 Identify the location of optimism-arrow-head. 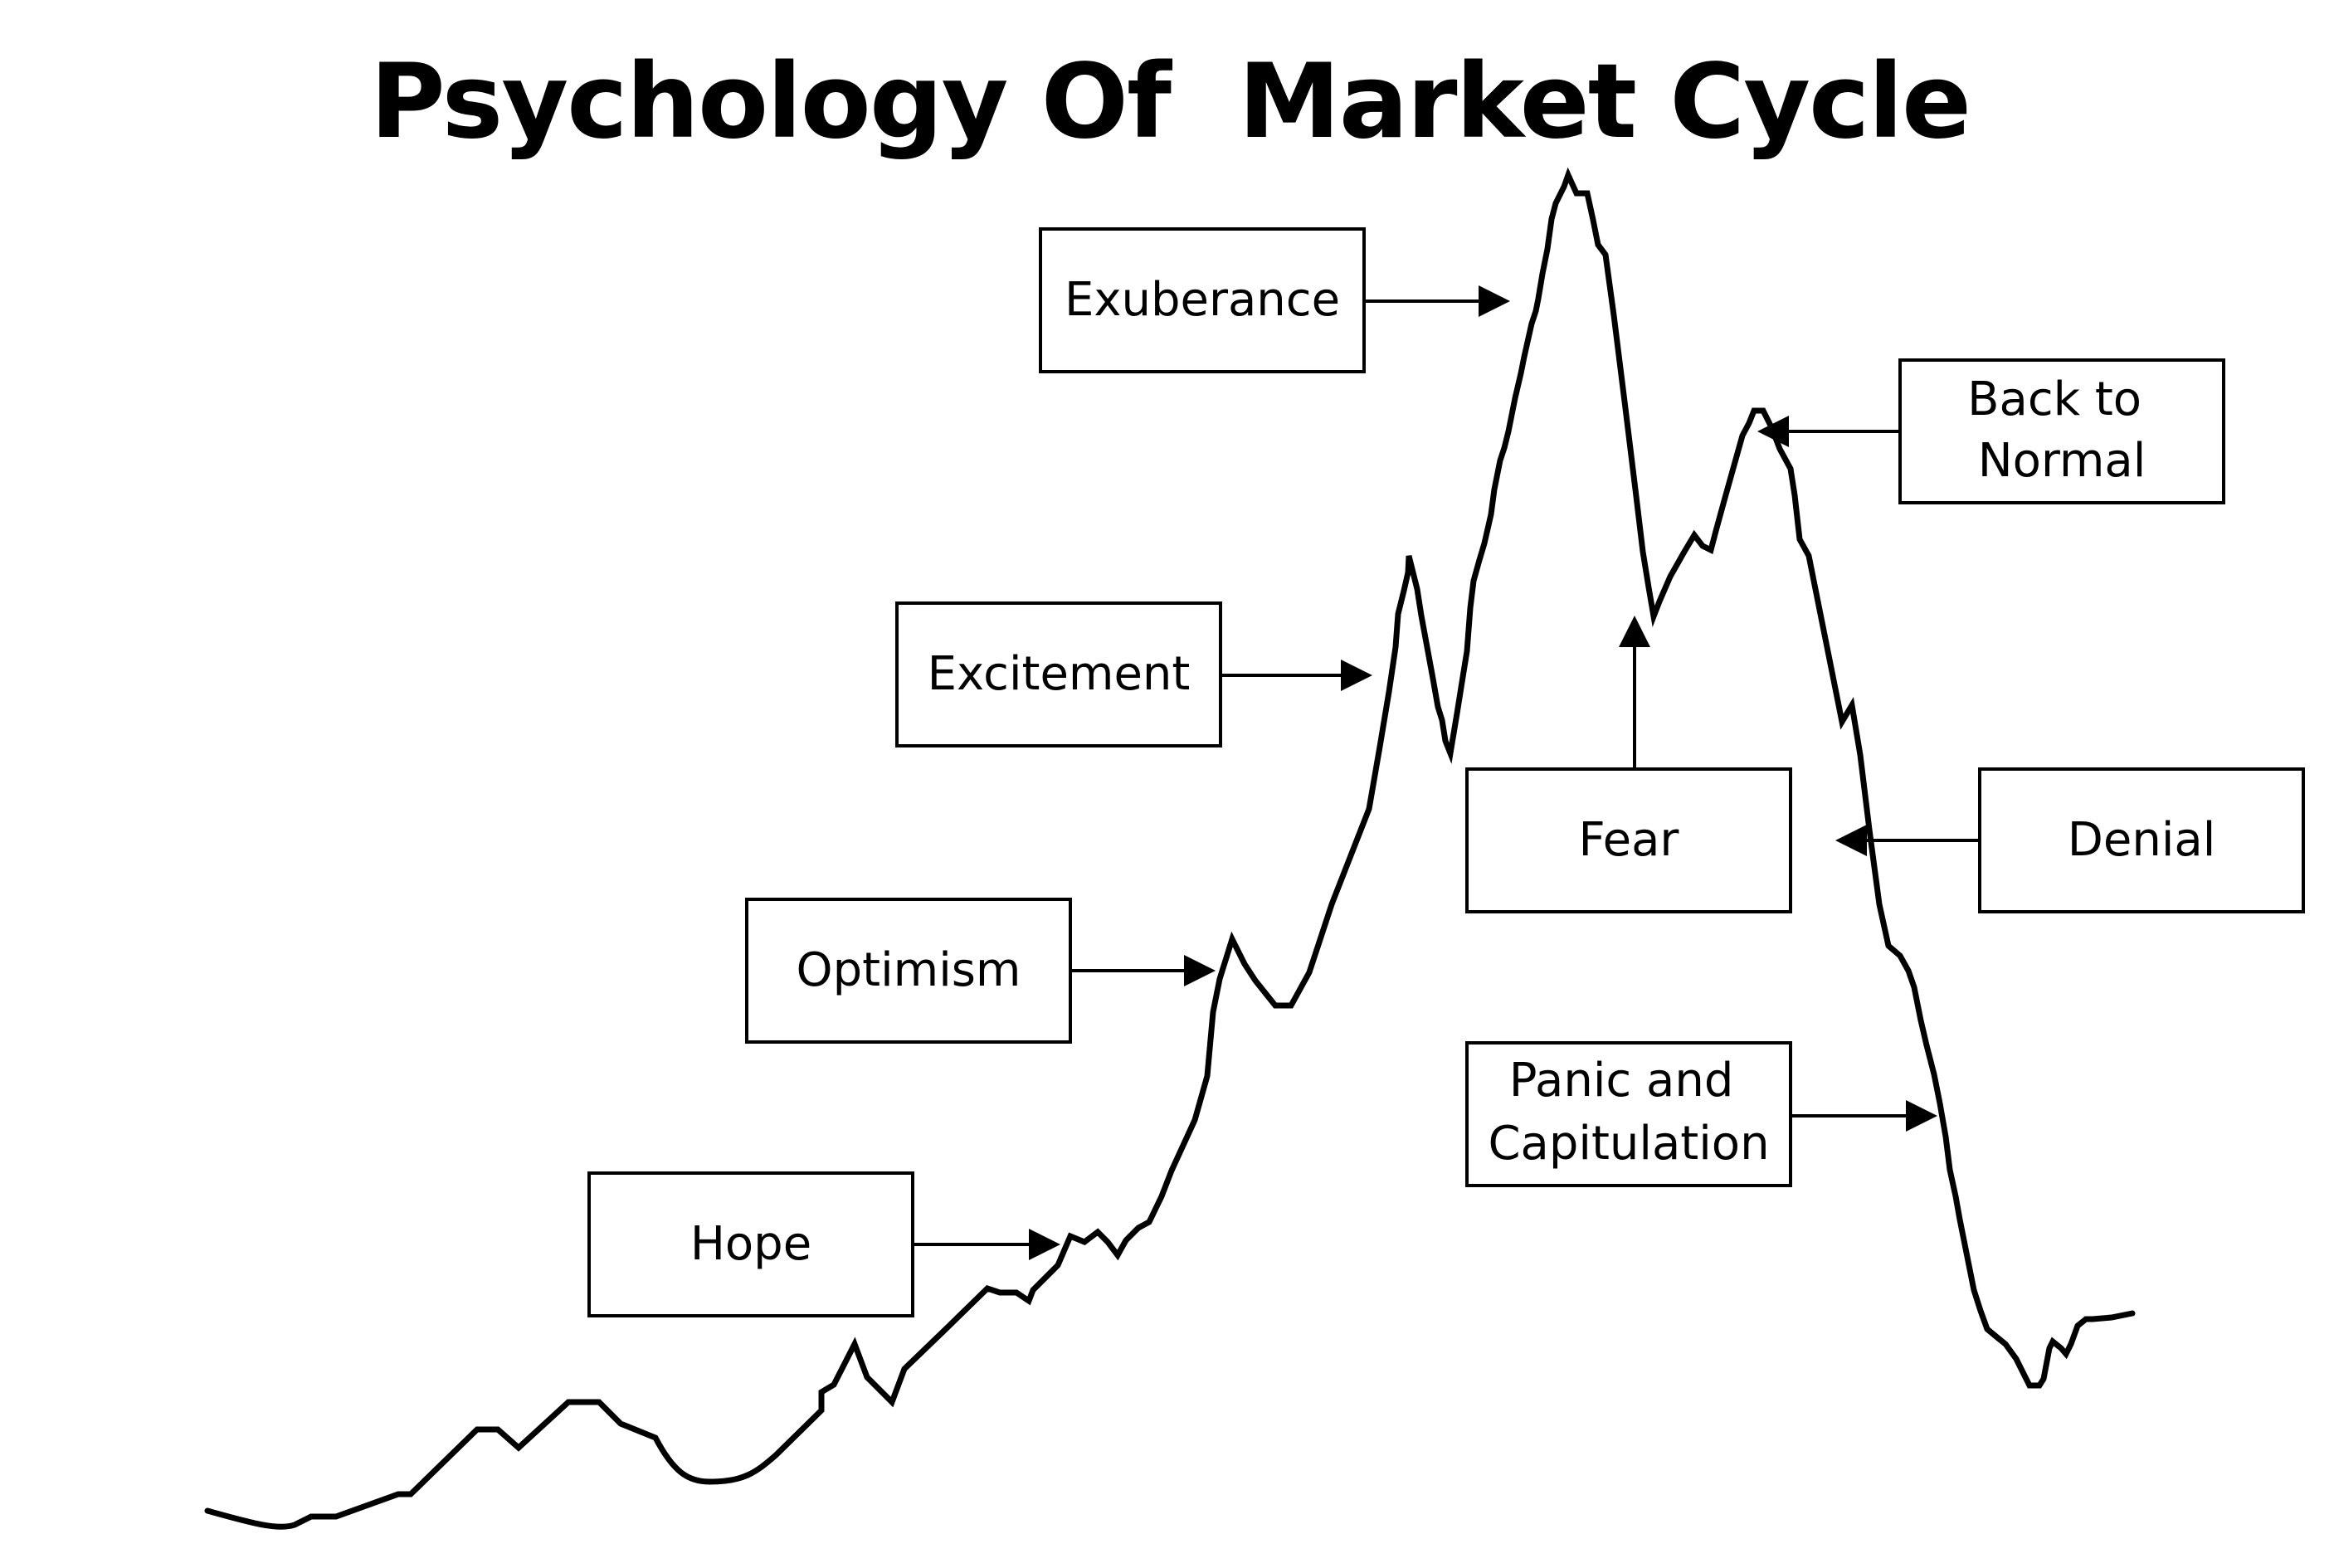
(1200, 970).